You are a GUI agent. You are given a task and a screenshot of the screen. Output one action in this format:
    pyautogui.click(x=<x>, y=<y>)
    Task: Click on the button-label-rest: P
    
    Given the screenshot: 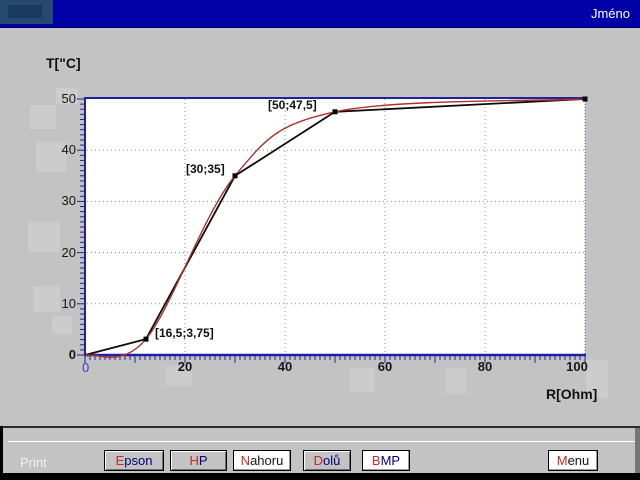 What is the action you would take?
    pyautogui.click(x=203, y=460)
    